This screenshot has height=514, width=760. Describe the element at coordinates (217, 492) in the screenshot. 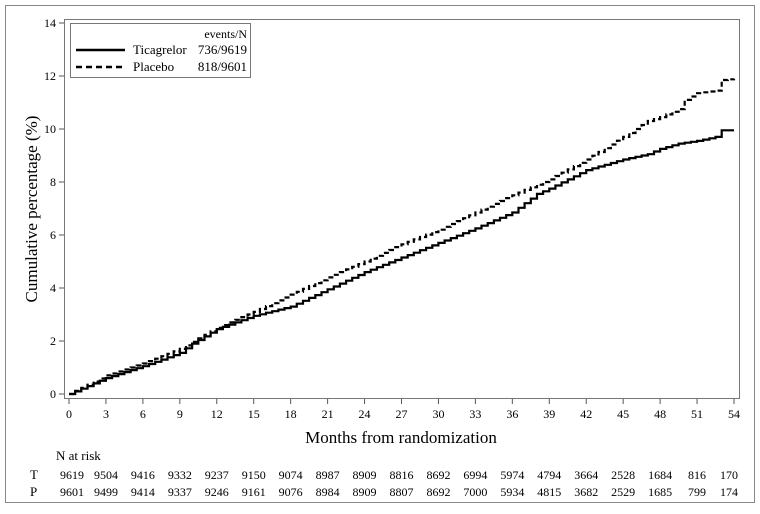

I see `risk-value: 9246` at that location.